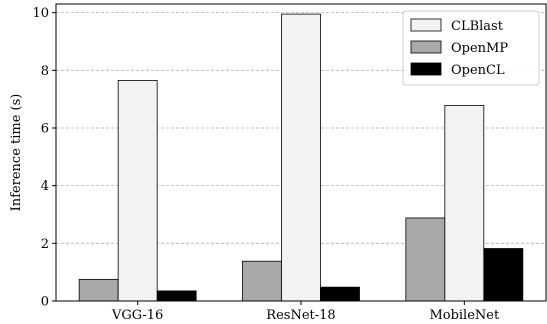 The height and width of the screenshot is (324, 547). Describe the element at coordinates (426, 69) in the screenshot. I see `legend-swatch-opencl` at that location.